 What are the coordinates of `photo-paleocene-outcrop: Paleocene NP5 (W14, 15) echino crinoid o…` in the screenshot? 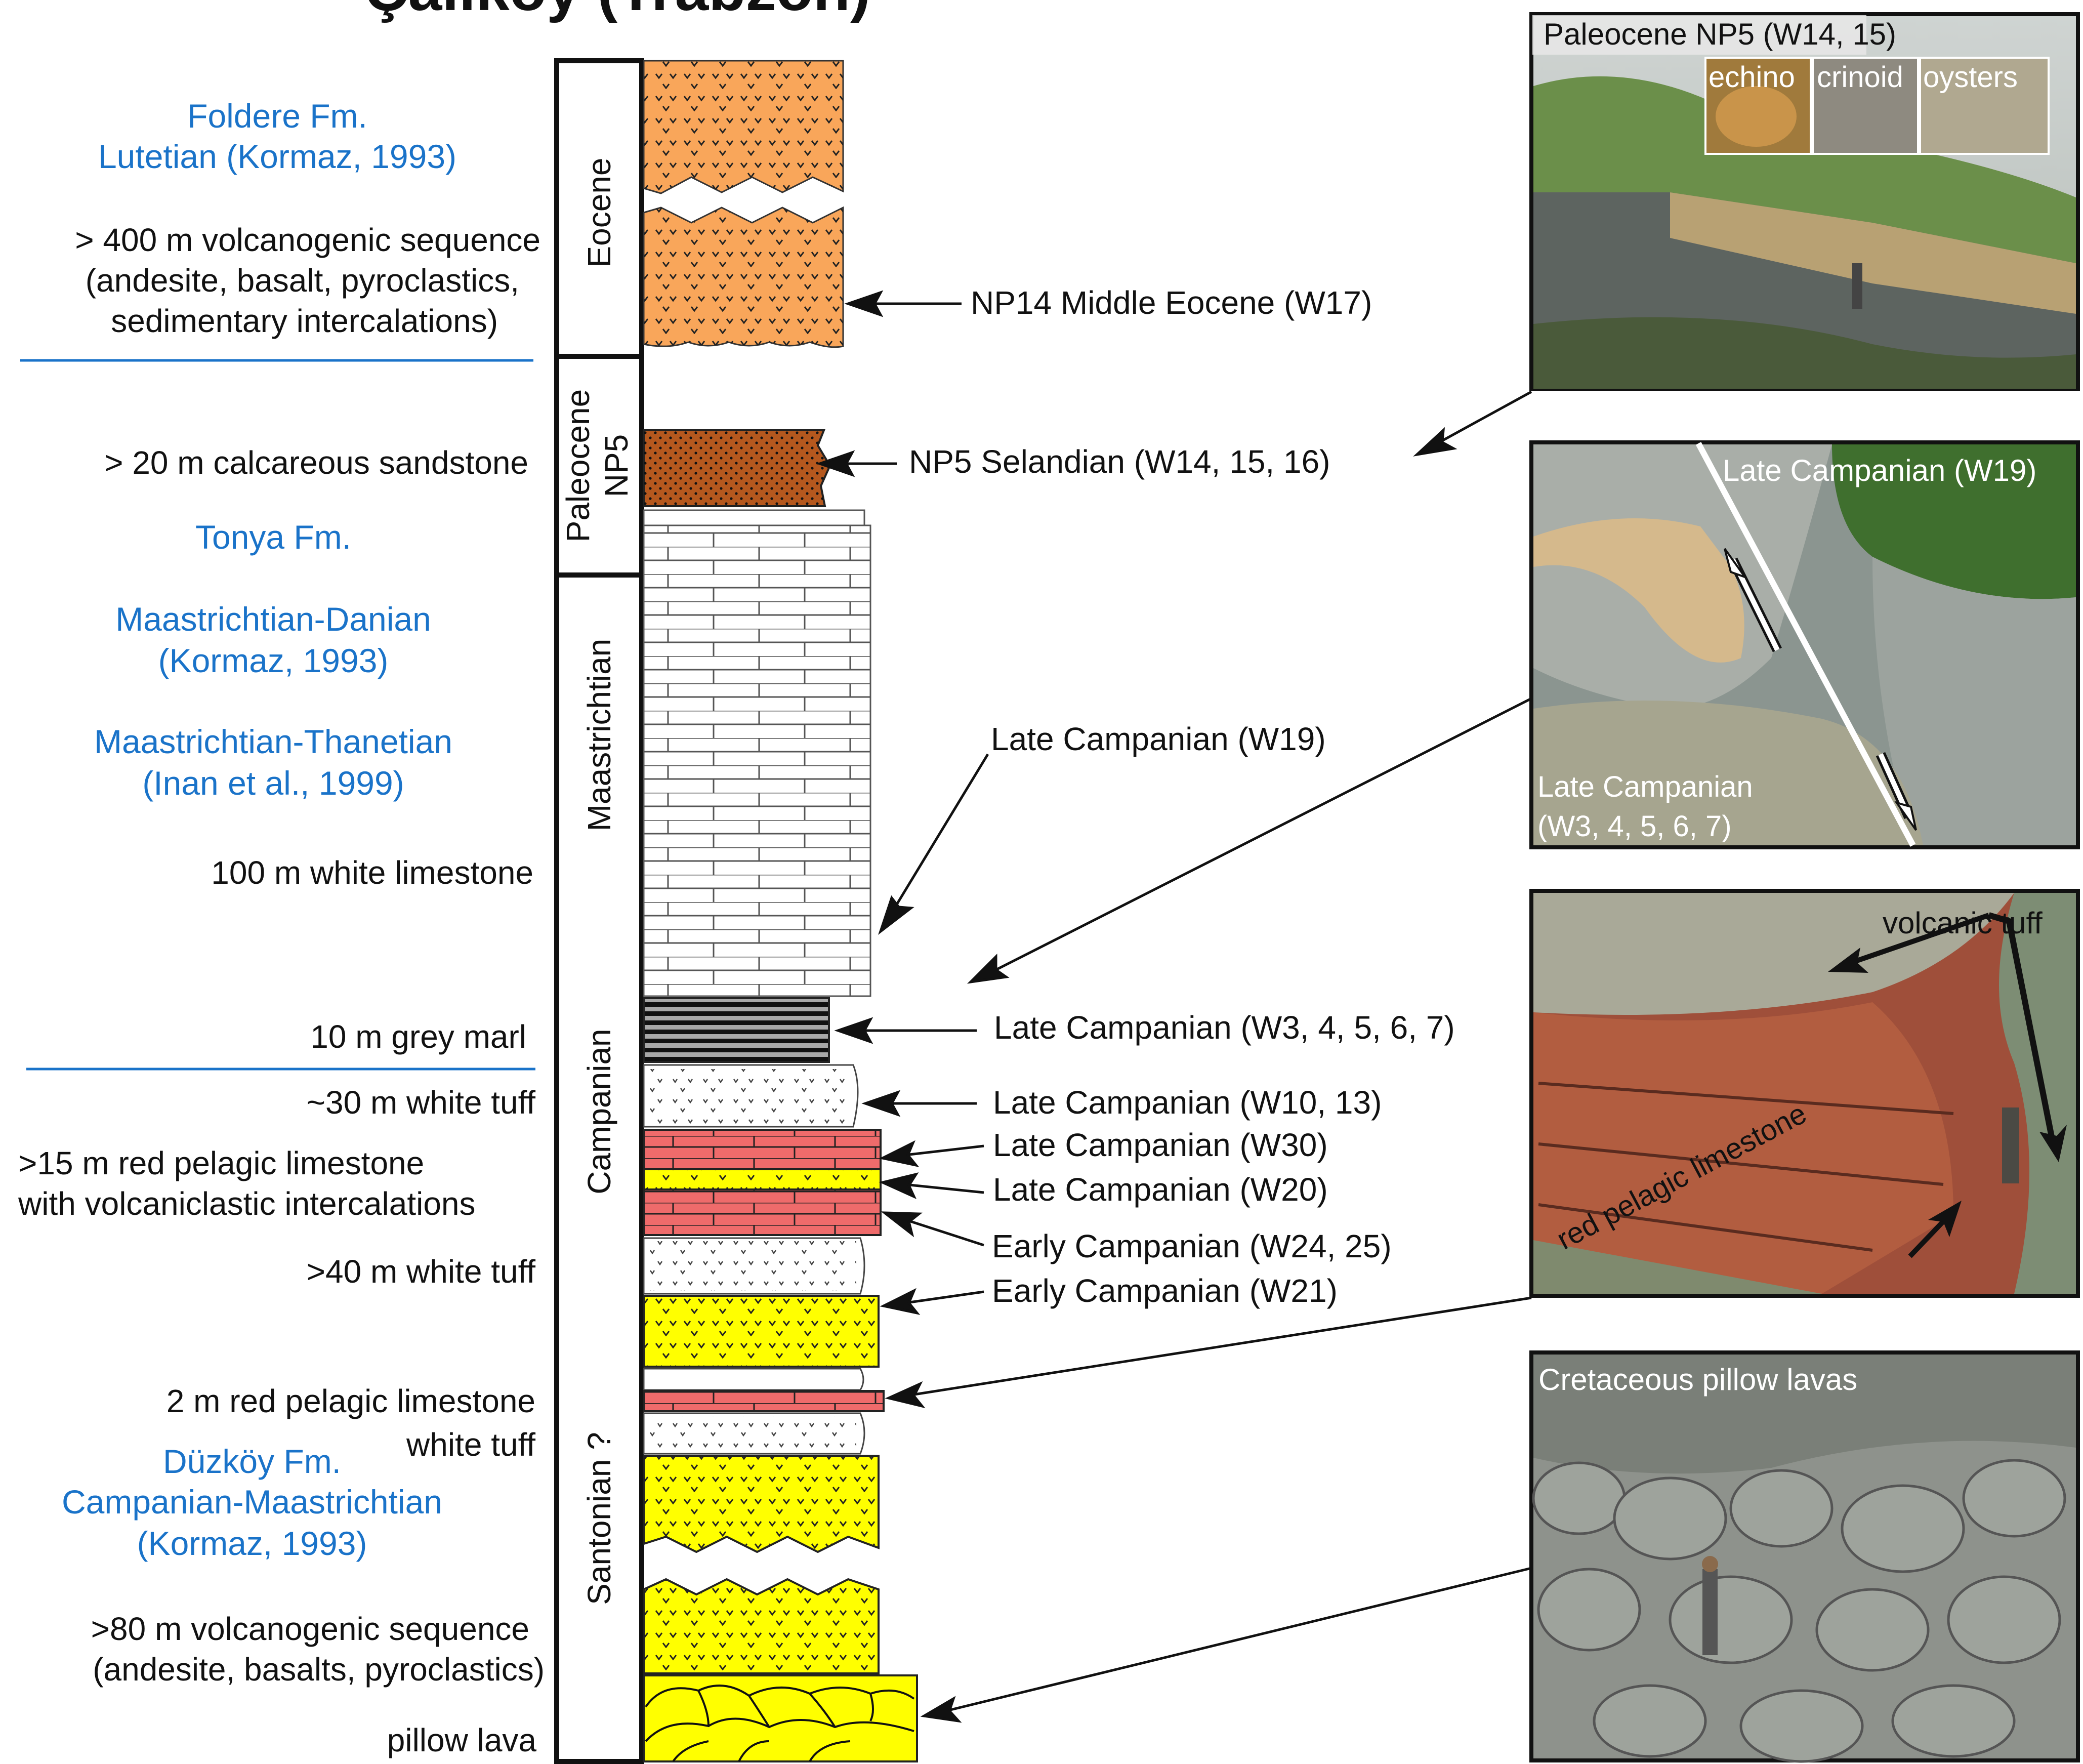 It's located at (1804, 202).